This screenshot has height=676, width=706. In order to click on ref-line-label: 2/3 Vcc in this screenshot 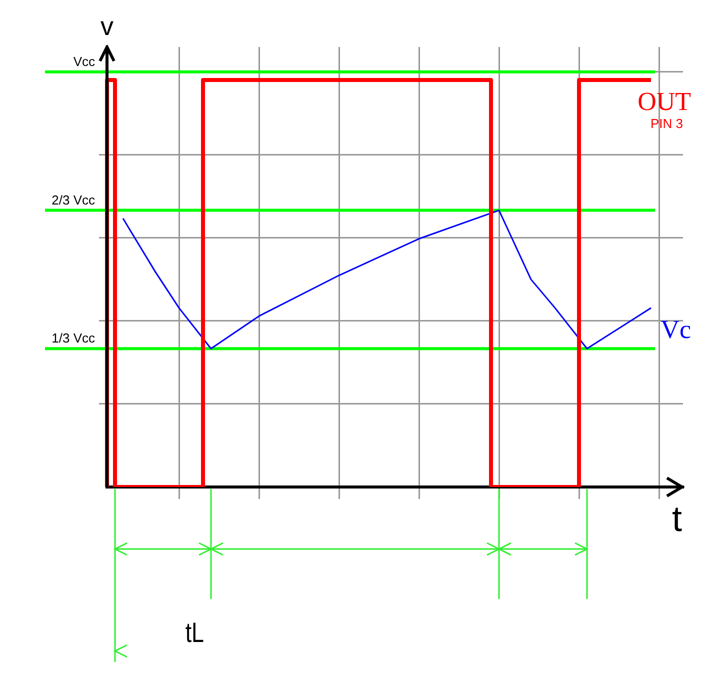, I will do `click(74, 200)`.